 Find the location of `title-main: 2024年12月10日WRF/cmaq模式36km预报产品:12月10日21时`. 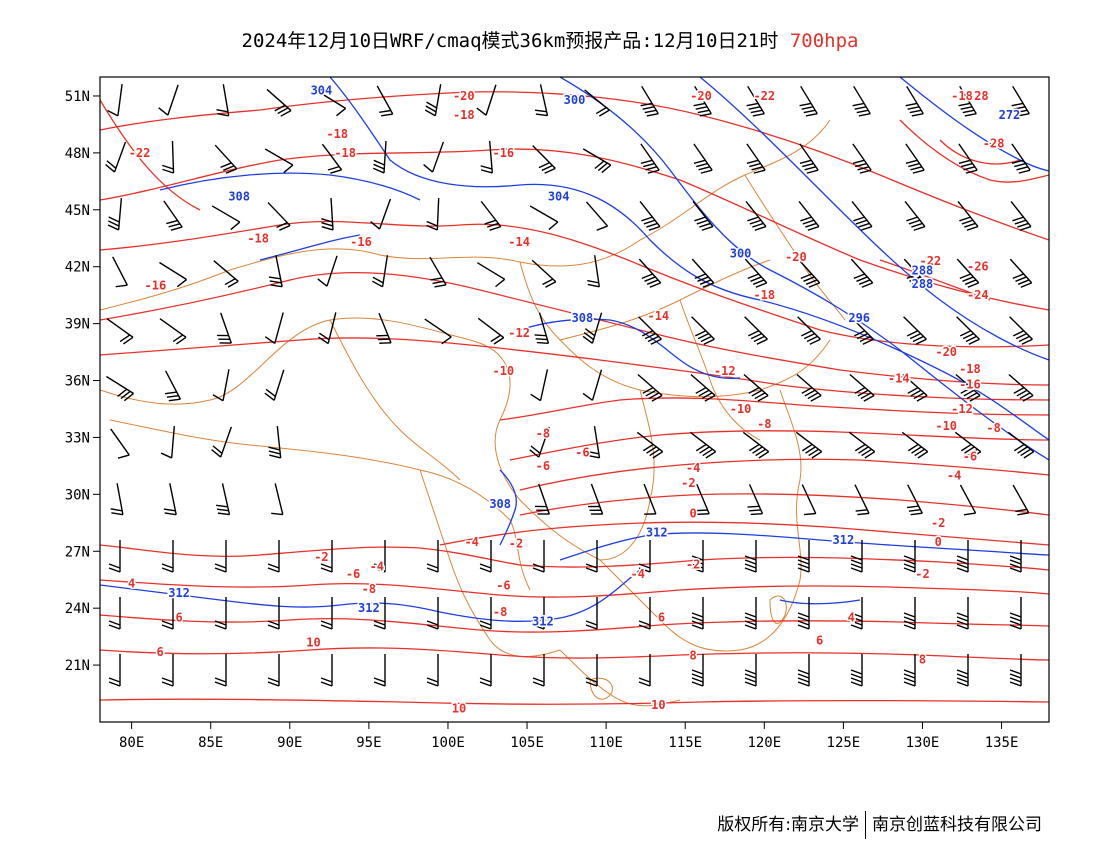

title-main: 2024年12月10日WRF/cmaq模式36km预报产品:12月10日21时 is located at coordinates (510, 41).